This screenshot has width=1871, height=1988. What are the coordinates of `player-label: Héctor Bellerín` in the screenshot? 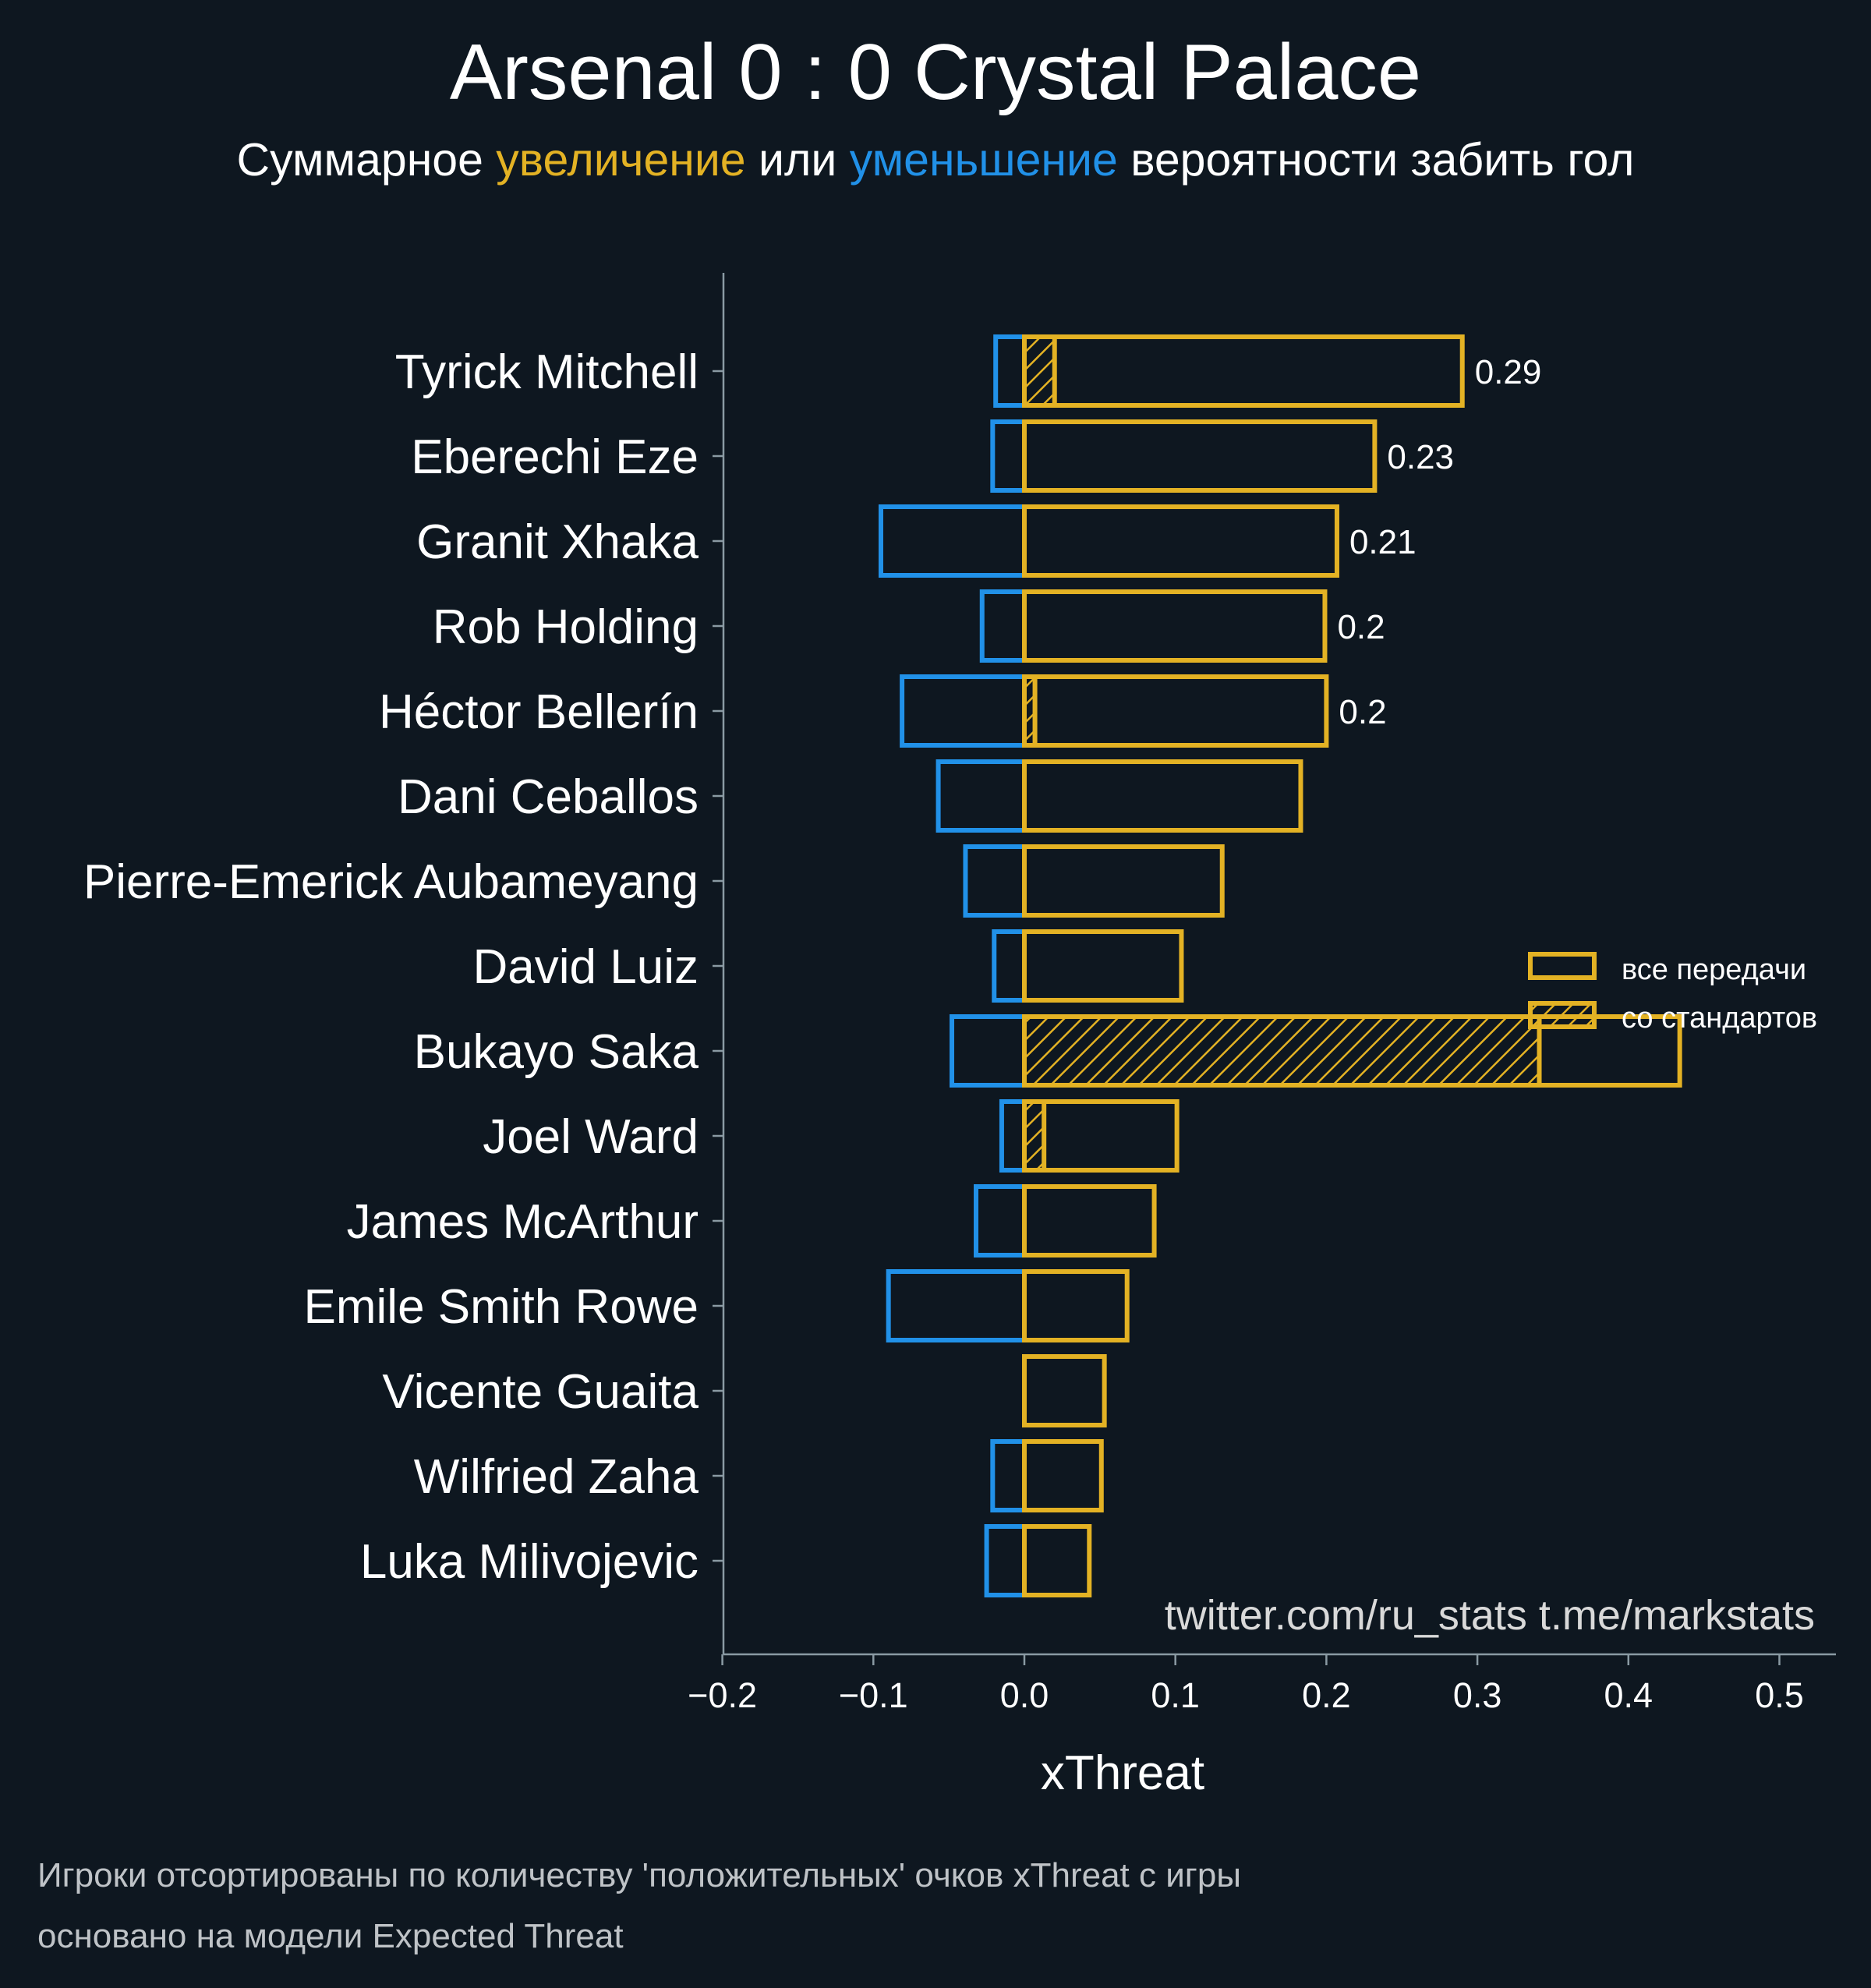 It's located at (539, 712).